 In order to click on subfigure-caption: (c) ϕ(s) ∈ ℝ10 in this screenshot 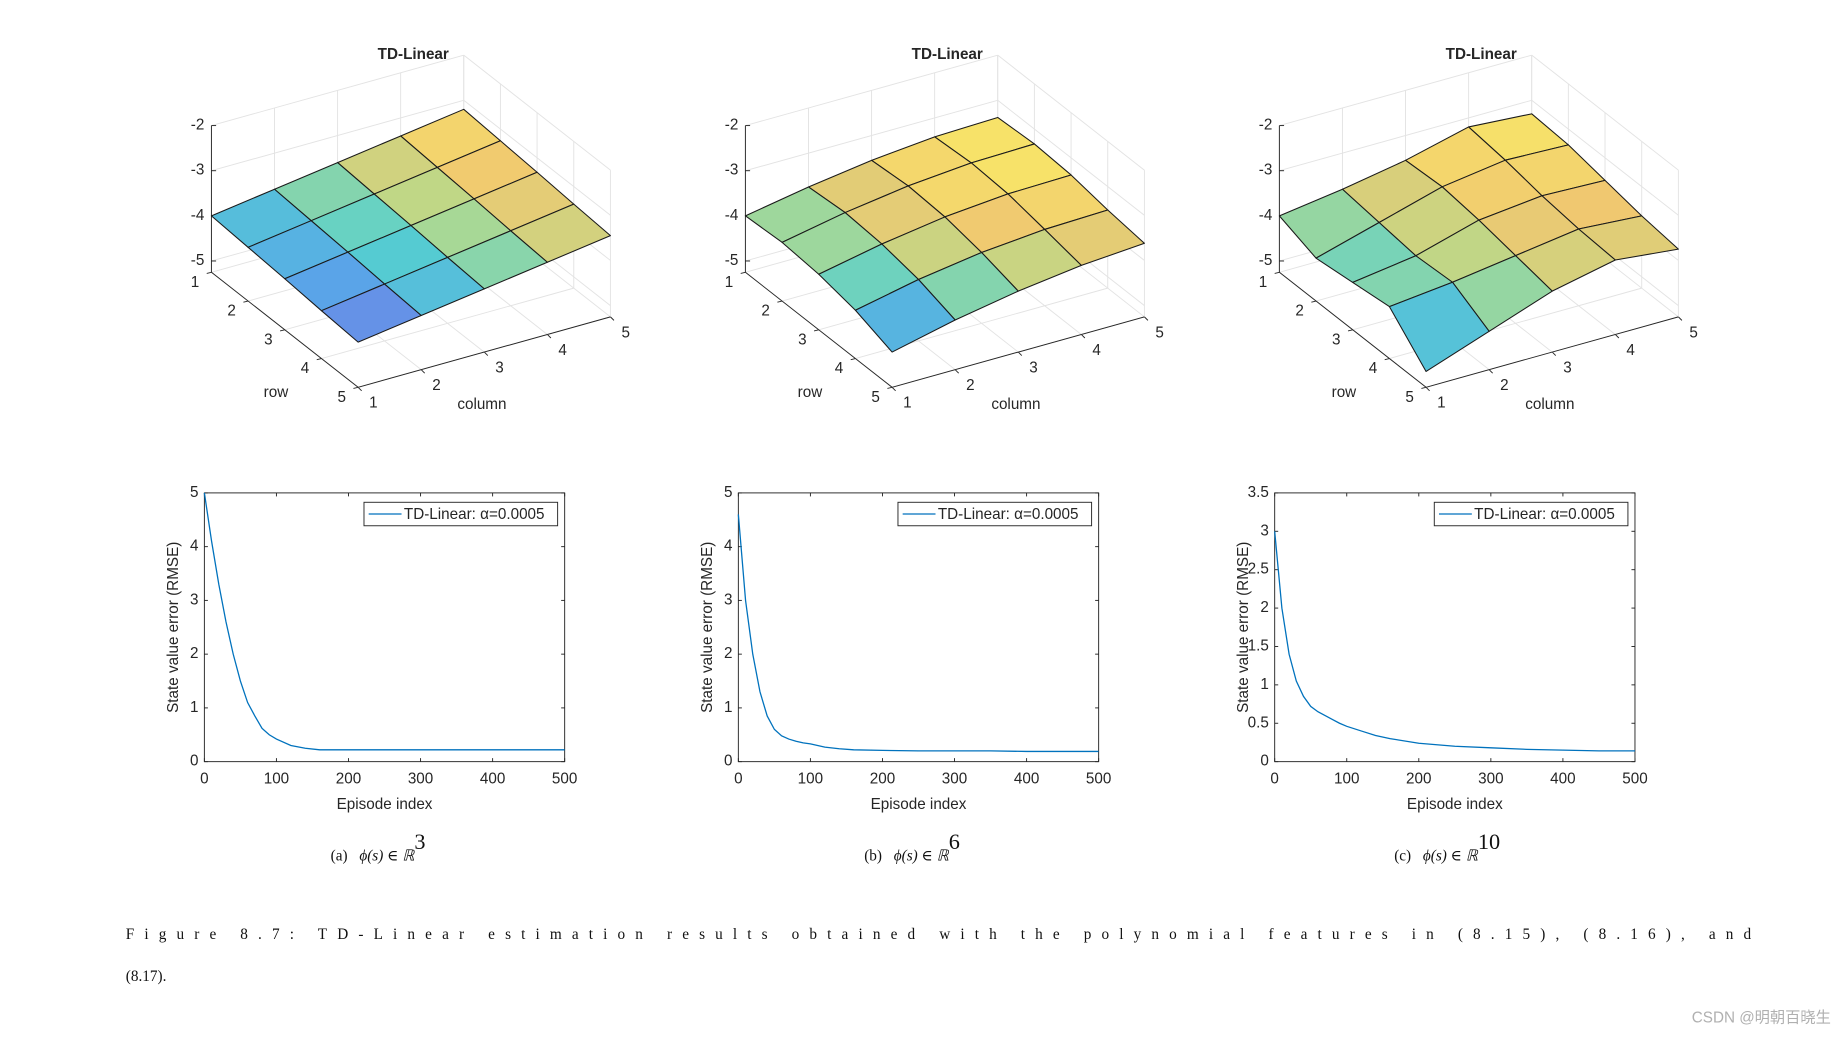, I will do `click(1447, 846)`.